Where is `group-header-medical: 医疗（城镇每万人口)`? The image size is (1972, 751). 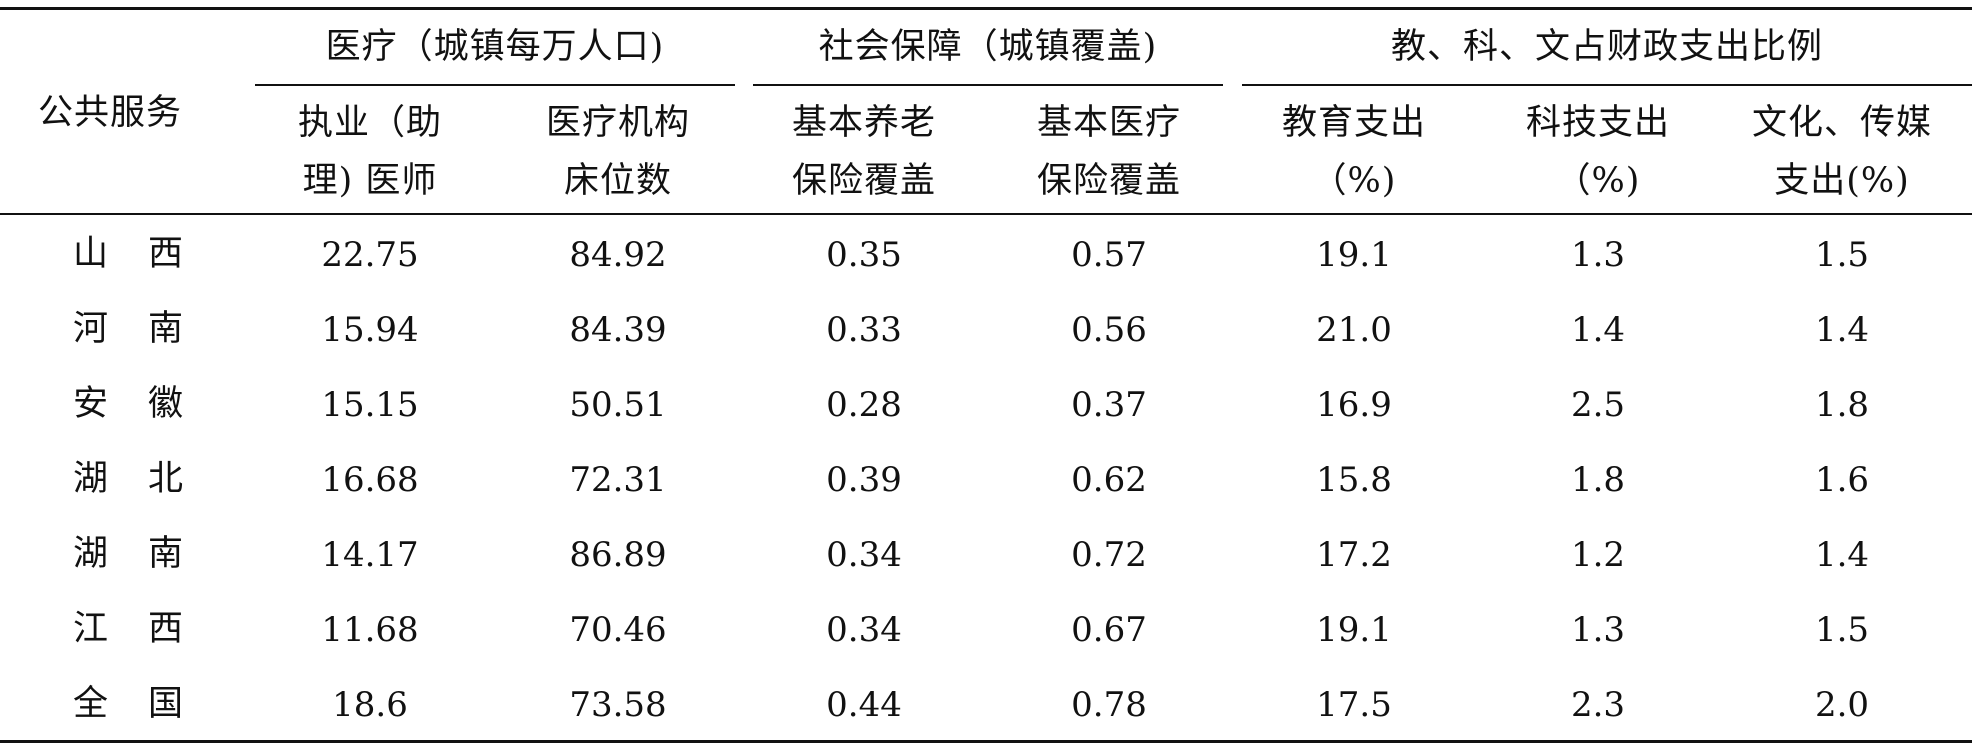
group-header-medical: 医疗（城镇每万人口) is located at coordinates (495, 47).